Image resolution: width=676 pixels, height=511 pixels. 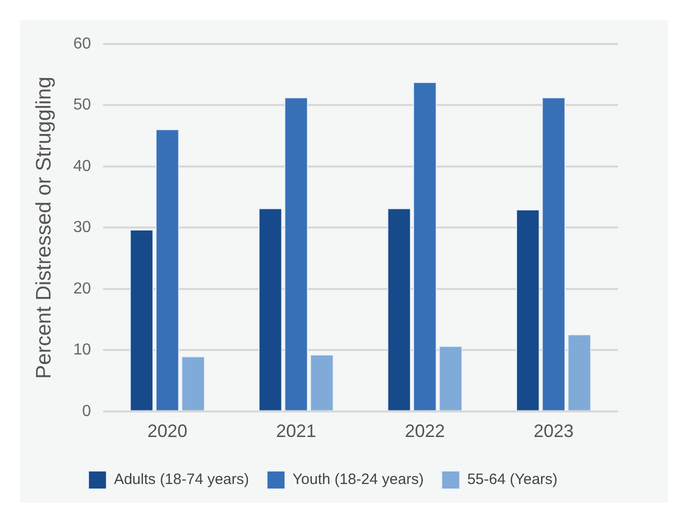 I want to click on y-tick-label: 30, so click(x=82, y=227).